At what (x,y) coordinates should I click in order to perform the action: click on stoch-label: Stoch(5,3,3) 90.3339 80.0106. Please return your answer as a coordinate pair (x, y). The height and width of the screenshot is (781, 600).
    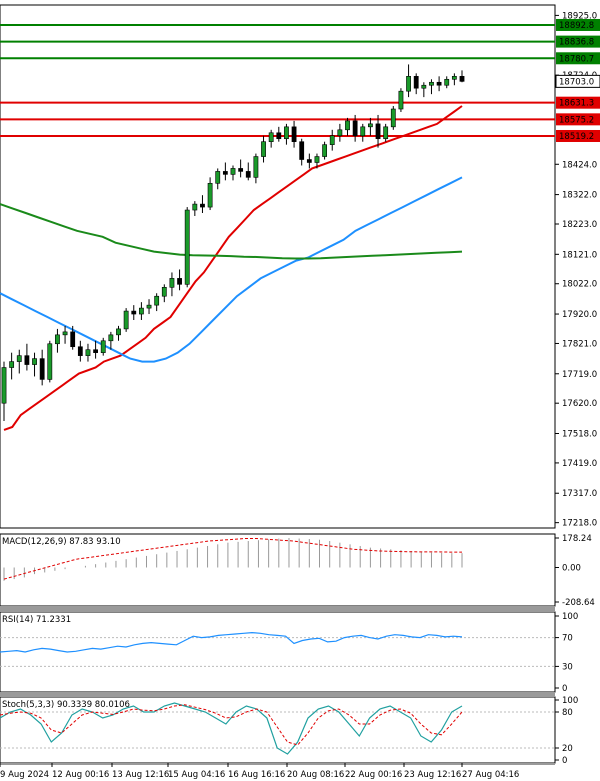
    Looking at the image, I should click on (66, 705).